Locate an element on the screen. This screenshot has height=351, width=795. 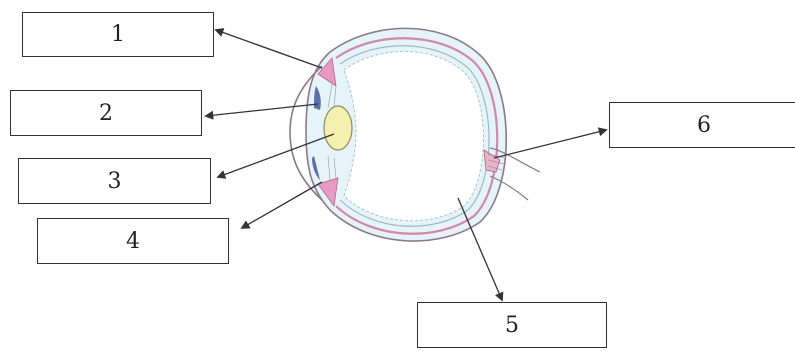
label-text-5: 5 is located at coordinates (512, 325).